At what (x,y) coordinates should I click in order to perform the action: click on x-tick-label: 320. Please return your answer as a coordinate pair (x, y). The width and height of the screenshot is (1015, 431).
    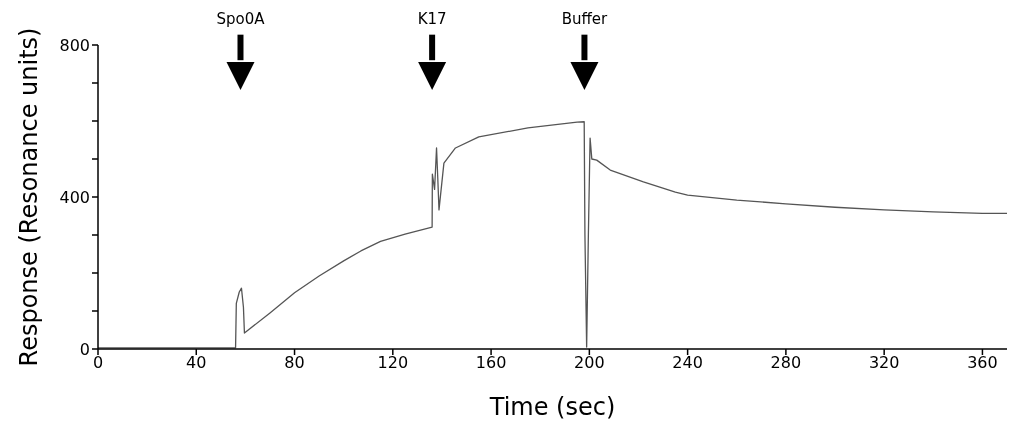
    Looking at the image, I should click on (884, 363).